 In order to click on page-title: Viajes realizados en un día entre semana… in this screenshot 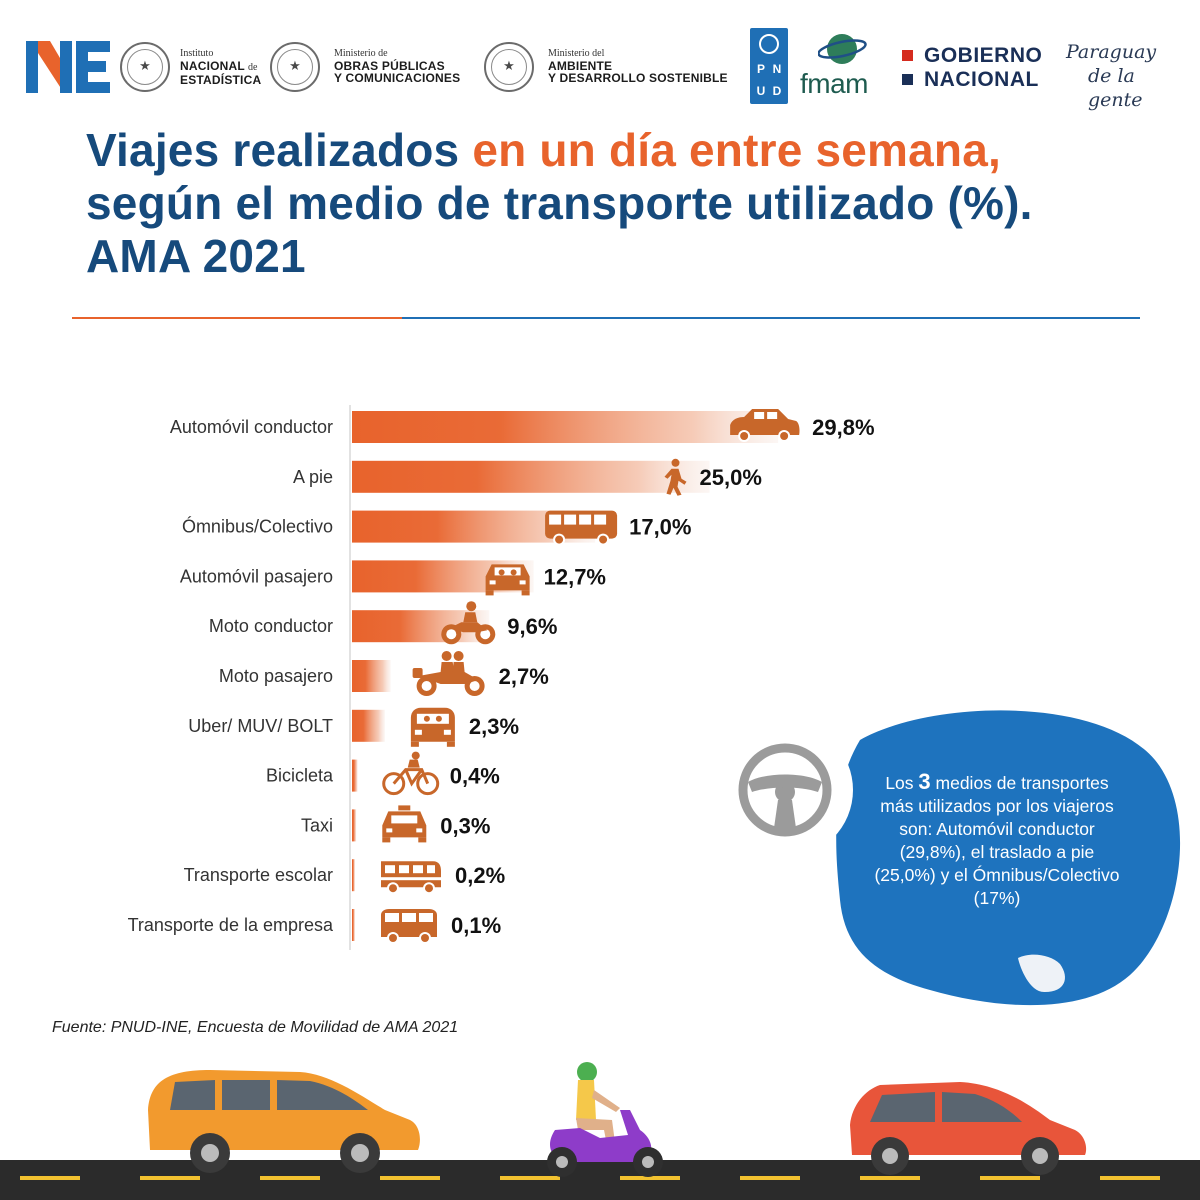, I will do `click(559, 203)`.